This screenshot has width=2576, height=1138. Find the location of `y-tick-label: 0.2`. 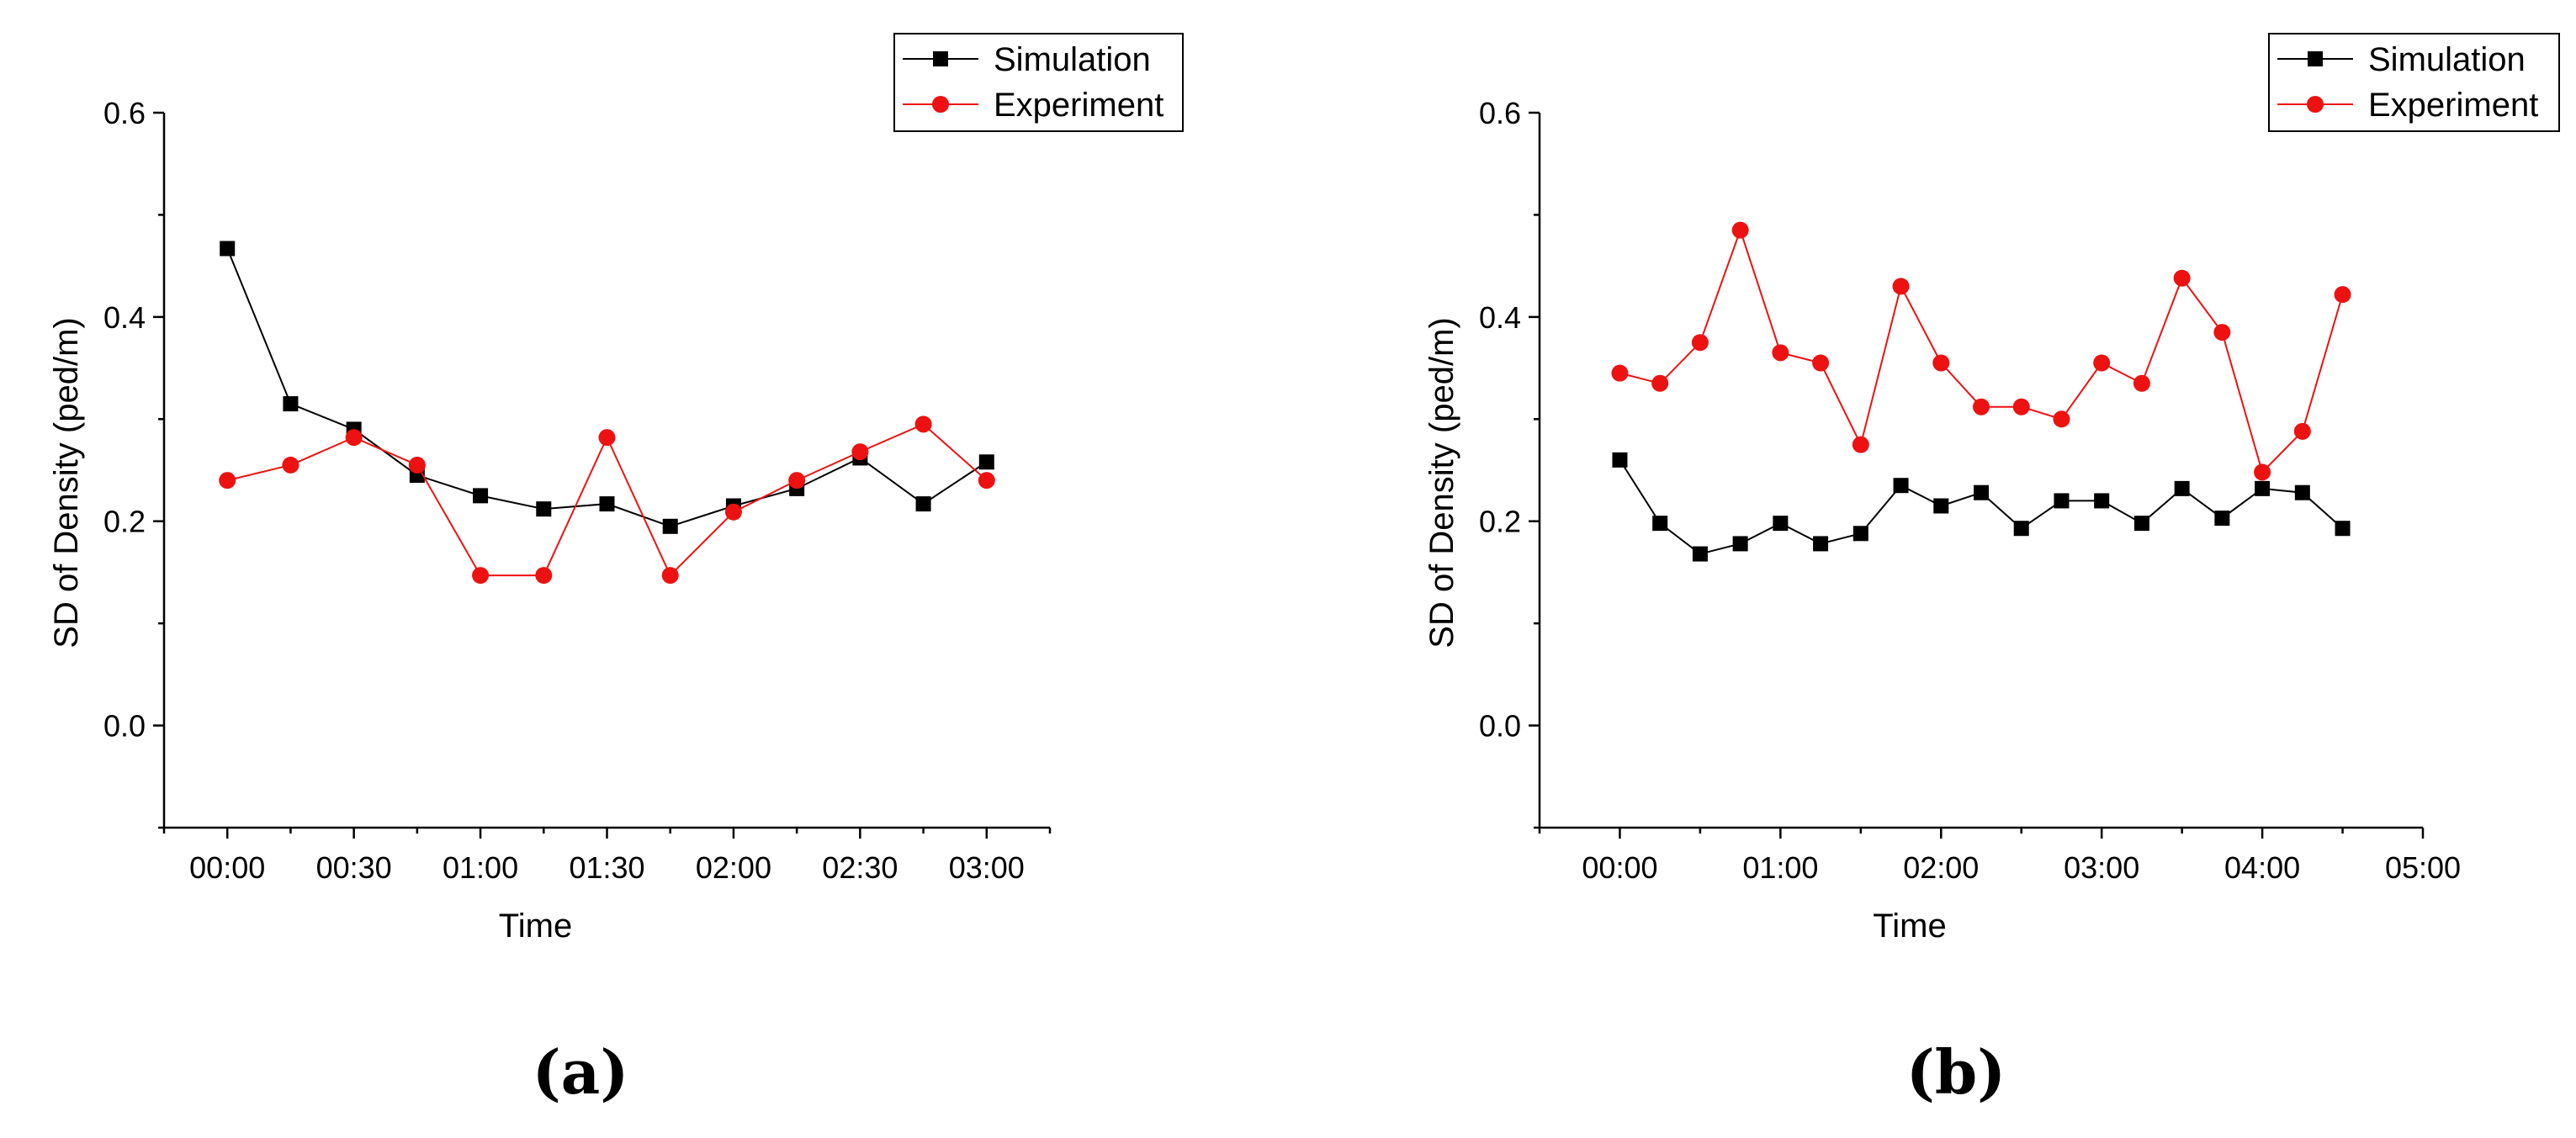

y-tick-label: 0.2 is located at coordinates (1500, 522).